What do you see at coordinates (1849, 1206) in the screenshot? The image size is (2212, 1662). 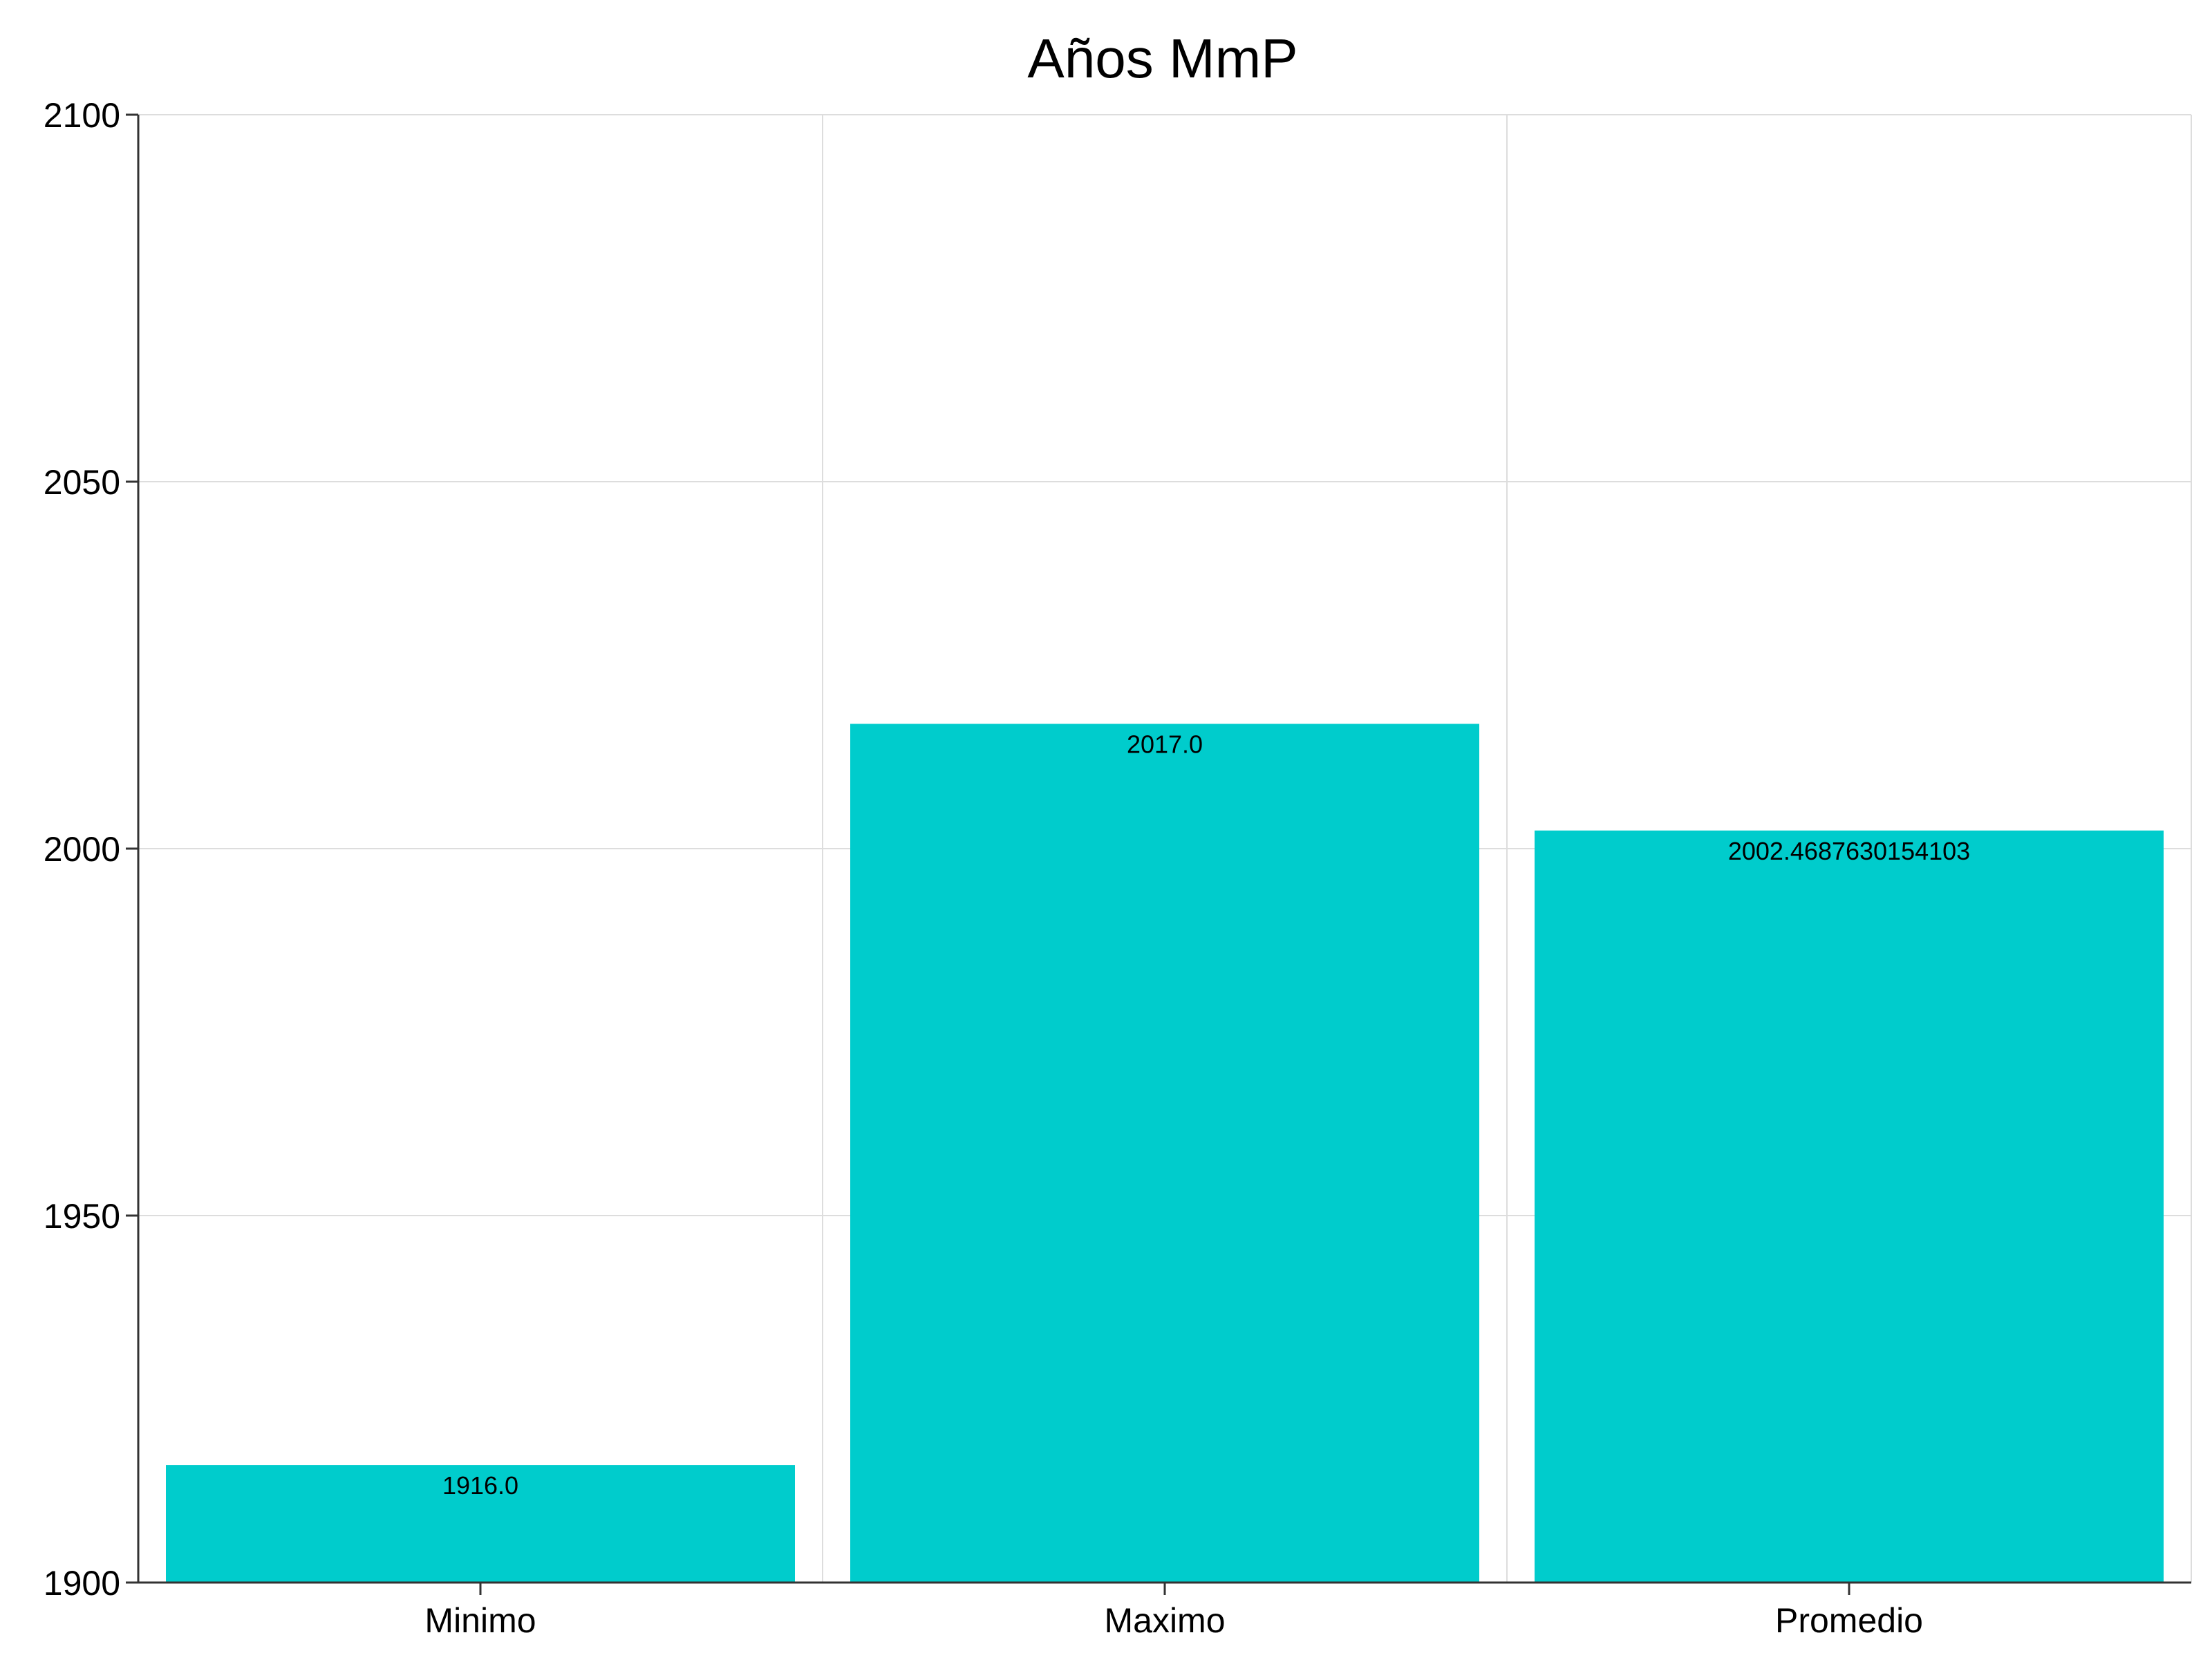 I see `bar-promedio` at bounding box center [1849, 1206].